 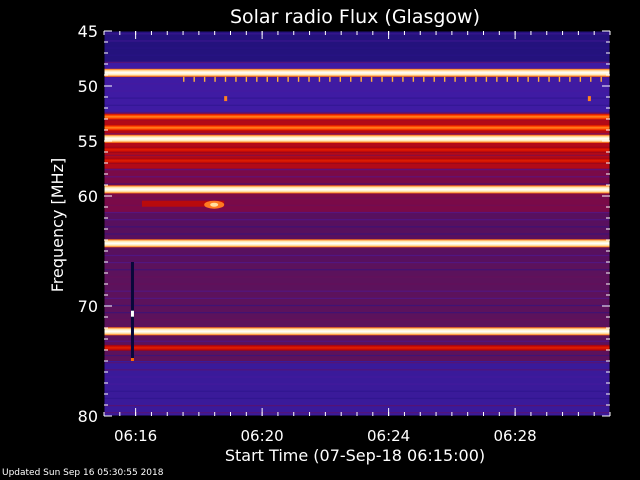 What do you see at coordinates (355, 17) in the screenshot?
I see `chart-title: Solar radio Flux (Glasgow)` at bounding box center [355, 17].